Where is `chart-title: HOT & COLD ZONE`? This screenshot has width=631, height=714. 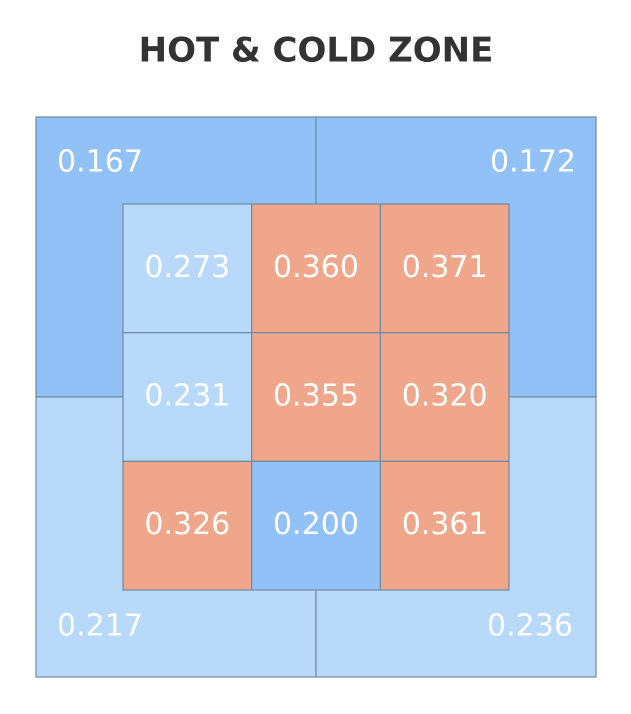
chart-title: HOT & COLD ZONE is located at coordinates (316, 51).